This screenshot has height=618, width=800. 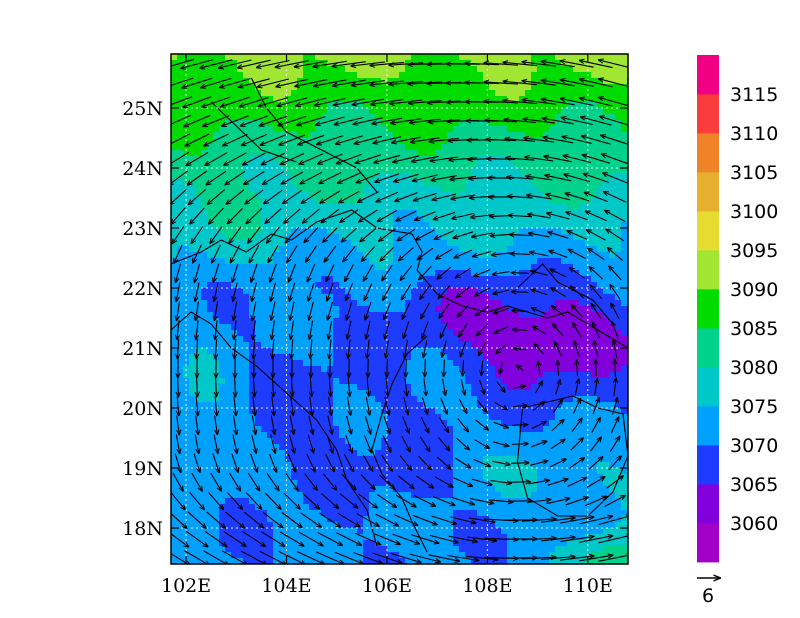 What do you see at coordinates (754, 290) in the screenshot?
I see `colorbar-label-6: 3090` at bounding box center [754, 290].